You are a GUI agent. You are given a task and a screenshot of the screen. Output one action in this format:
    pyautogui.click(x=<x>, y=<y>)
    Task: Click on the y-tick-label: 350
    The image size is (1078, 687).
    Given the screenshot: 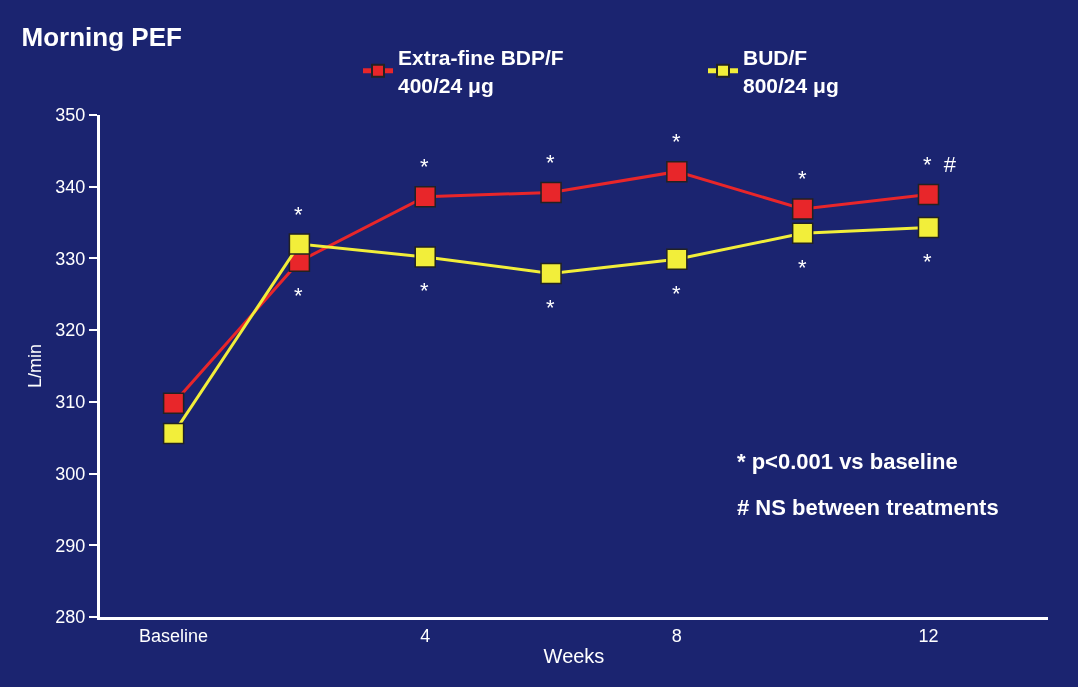 What is the action you would take?
    pyautogui.click(x=70, y=115)
    